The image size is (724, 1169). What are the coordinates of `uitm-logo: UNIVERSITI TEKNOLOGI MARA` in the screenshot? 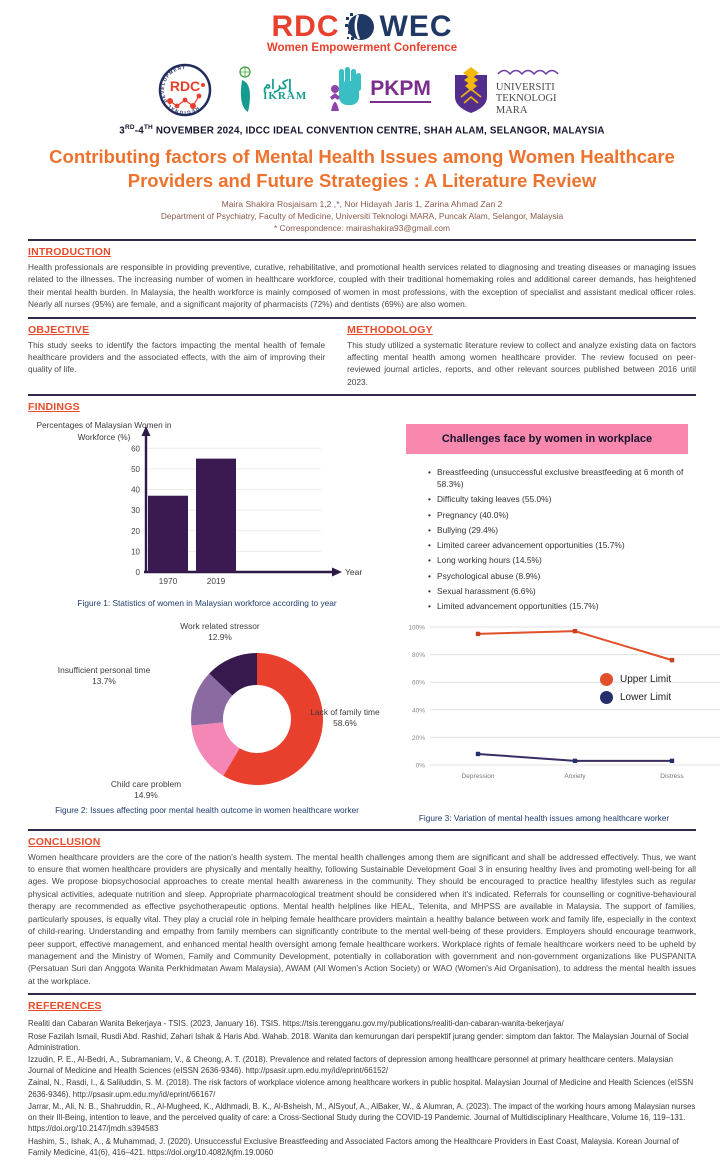 It's located at (508, 90).